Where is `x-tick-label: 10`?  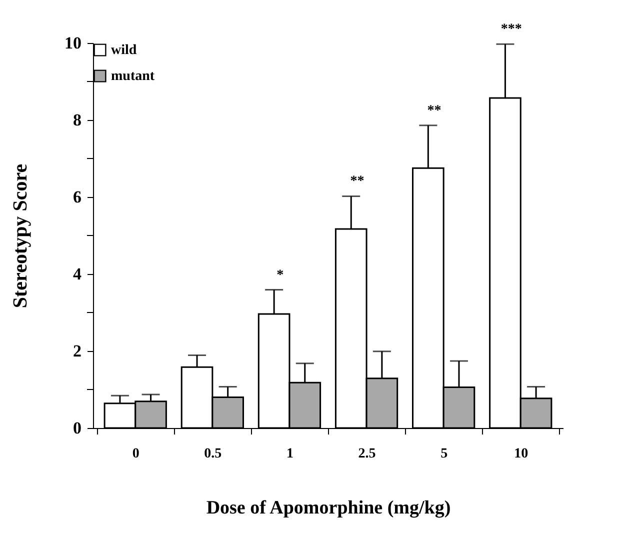
x-tick-label: 10 is located at coordinates (521, 454).